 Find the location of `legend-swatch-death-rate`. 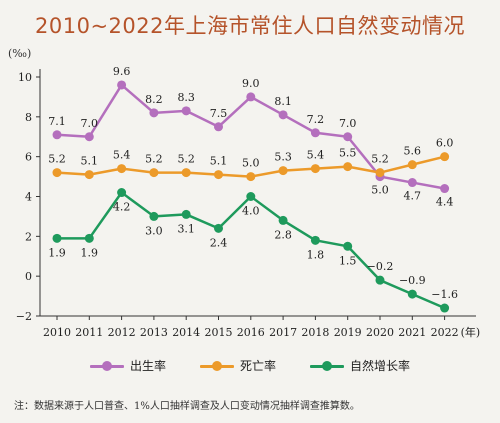

legend-swatch-death-rate is located at coordinates (216, 366).